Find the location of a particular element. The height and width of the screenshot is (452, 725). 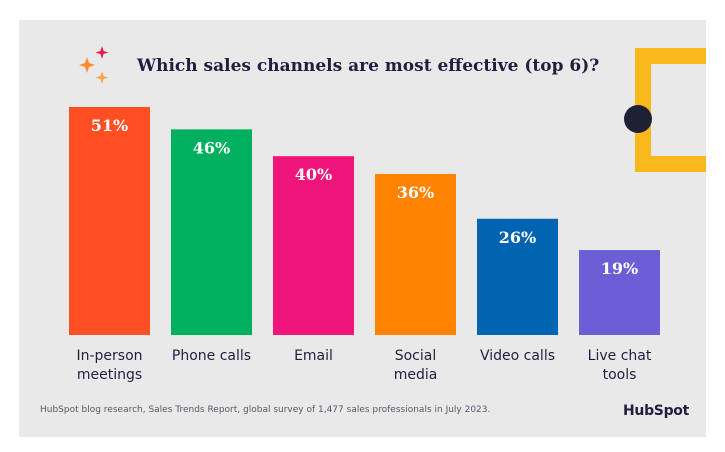

decorative-dot is located at coordinates (638, 119).